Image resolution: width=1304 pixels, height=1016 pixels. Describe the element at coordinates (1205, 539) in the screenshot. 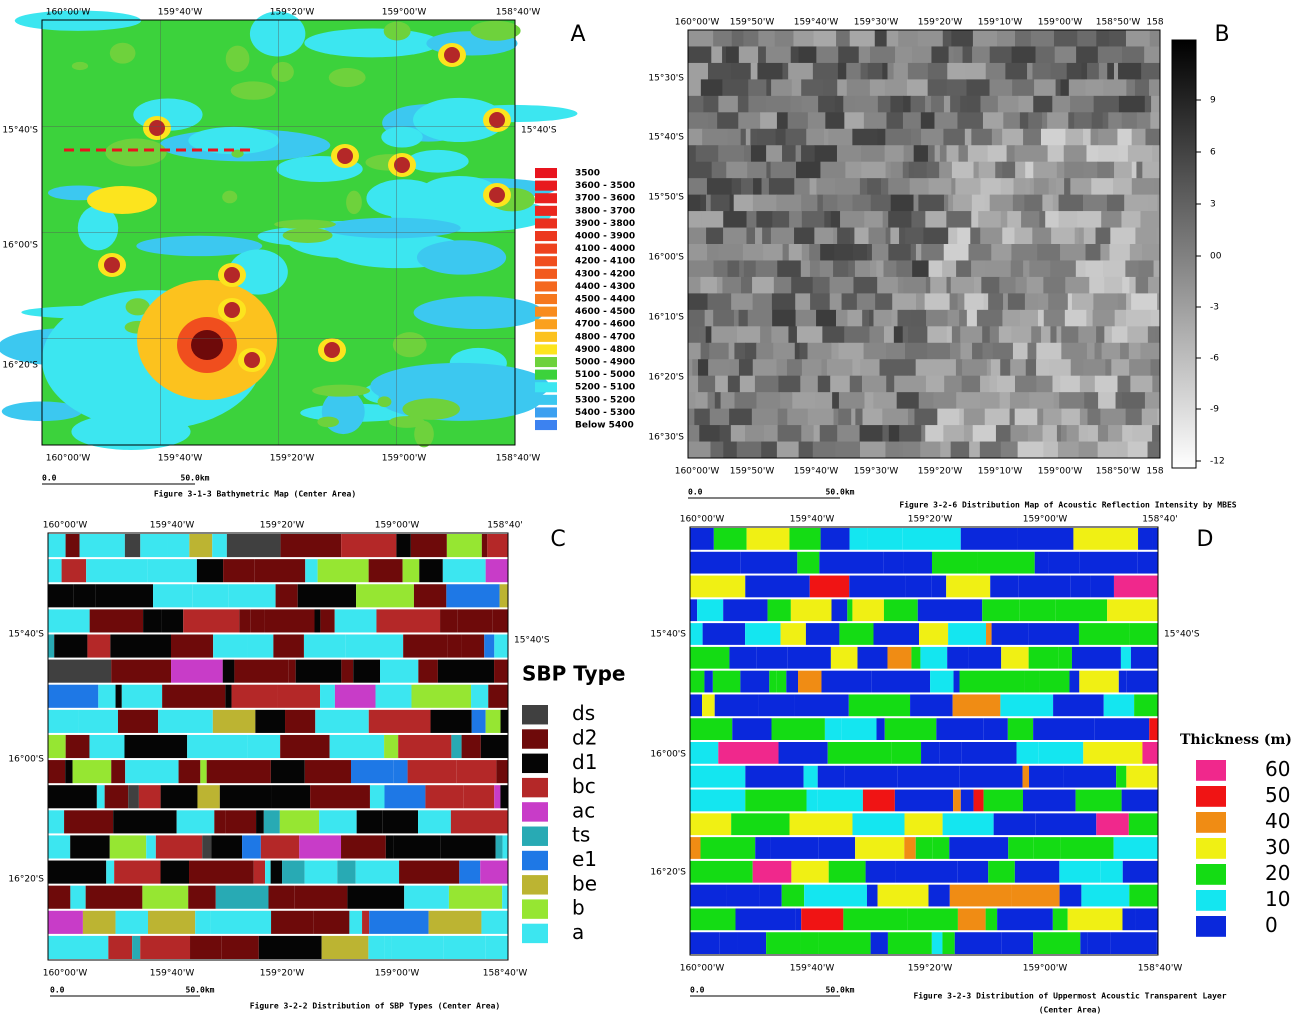

I see `panel-letter: D` at that location.